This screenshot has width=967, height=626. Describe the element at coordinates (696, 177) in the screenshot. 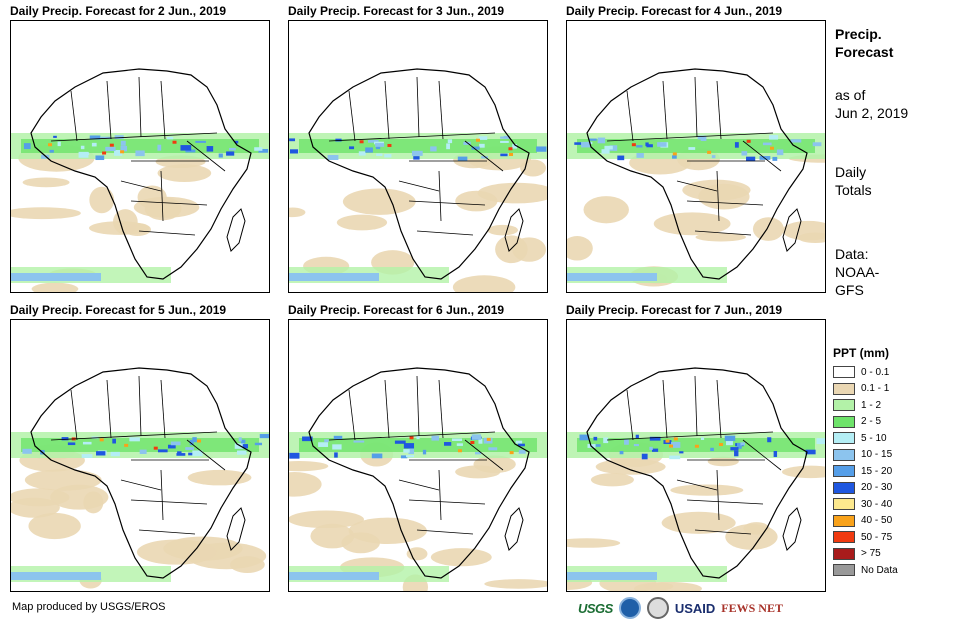

I see `map-canvas` at that location.